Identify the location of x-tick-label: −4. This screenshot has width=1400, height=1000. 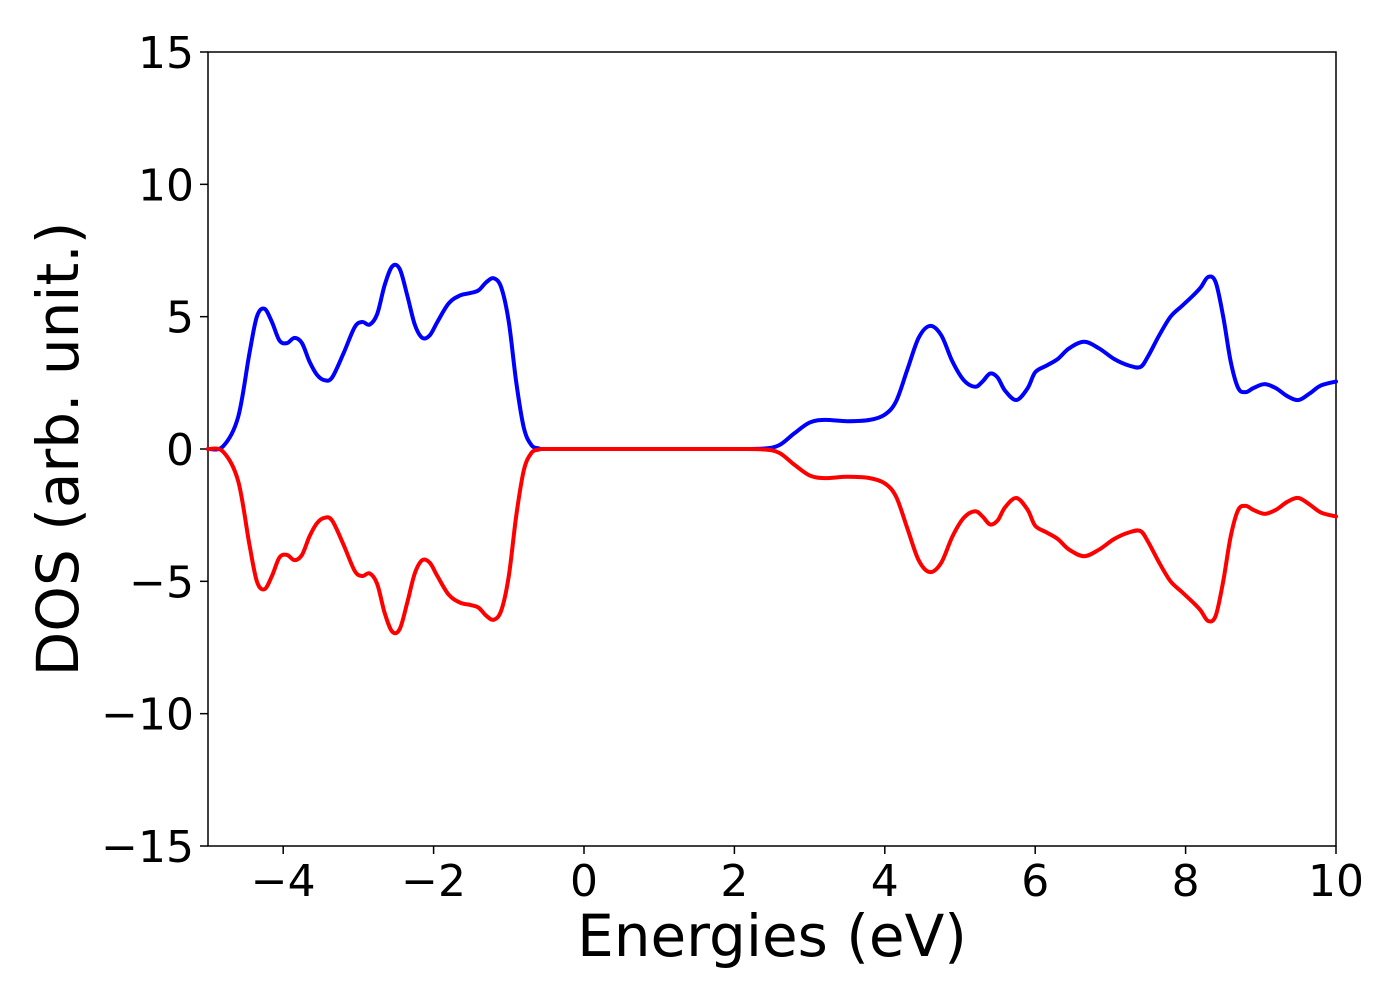
(283, 881).